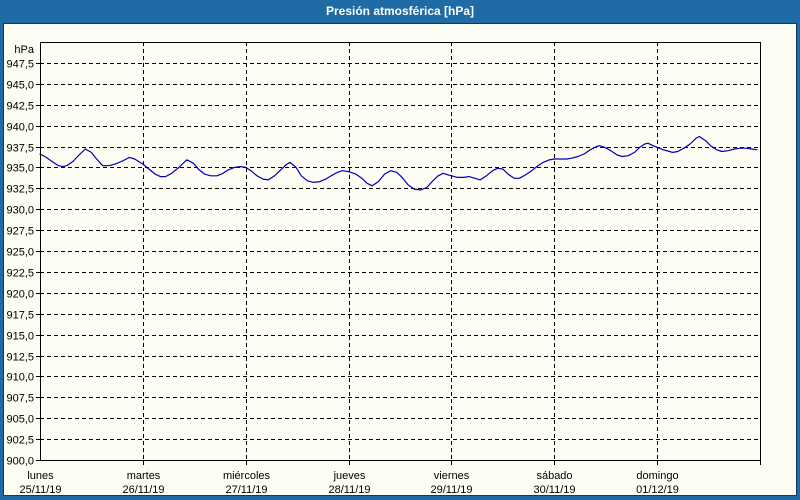  What do you see at coordinates (20, 86) in the screenshot?
I see `y-tick-label: 945,0` at bounding box center [20, 86].